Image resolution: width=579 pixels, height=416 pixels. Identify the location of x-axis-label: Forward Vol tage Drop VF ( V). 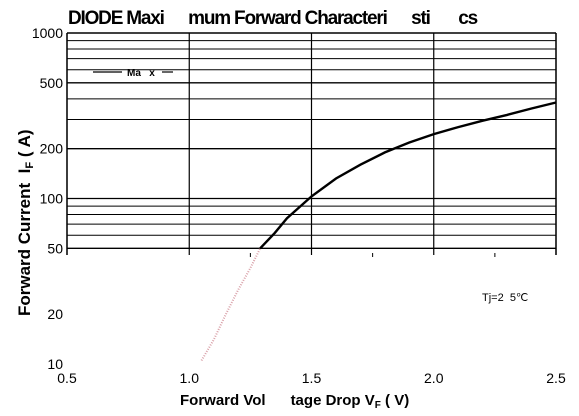
(294, 401).